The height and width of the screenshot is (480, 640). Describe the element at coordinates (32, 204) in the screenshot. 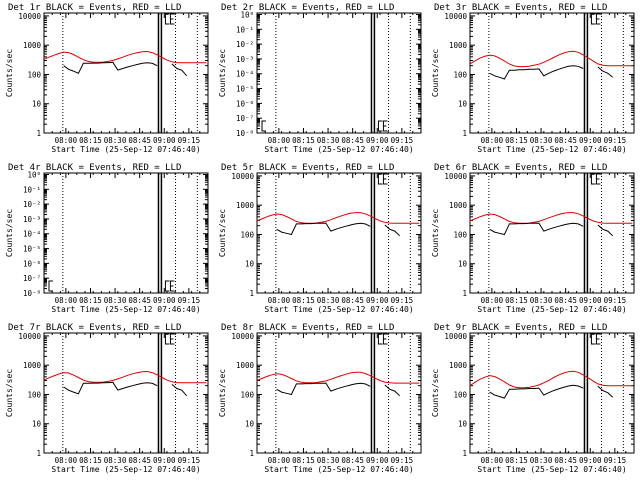

I see `y-tick-label: 10⁻²` at that location.